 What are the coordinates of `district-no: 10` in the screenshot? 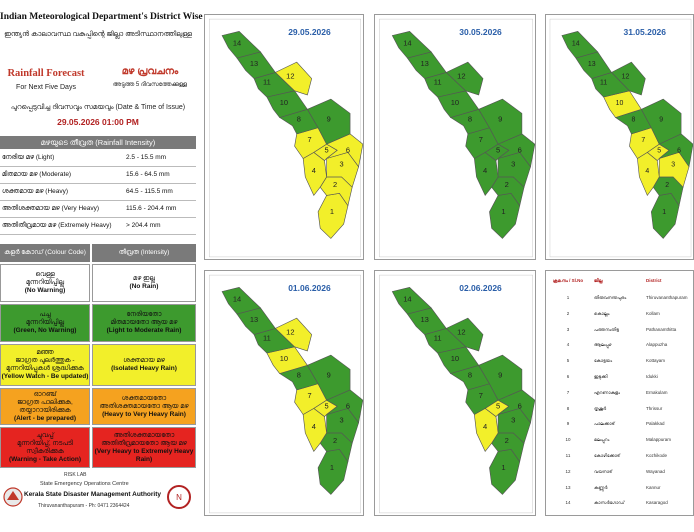 It's located at (568, 440).